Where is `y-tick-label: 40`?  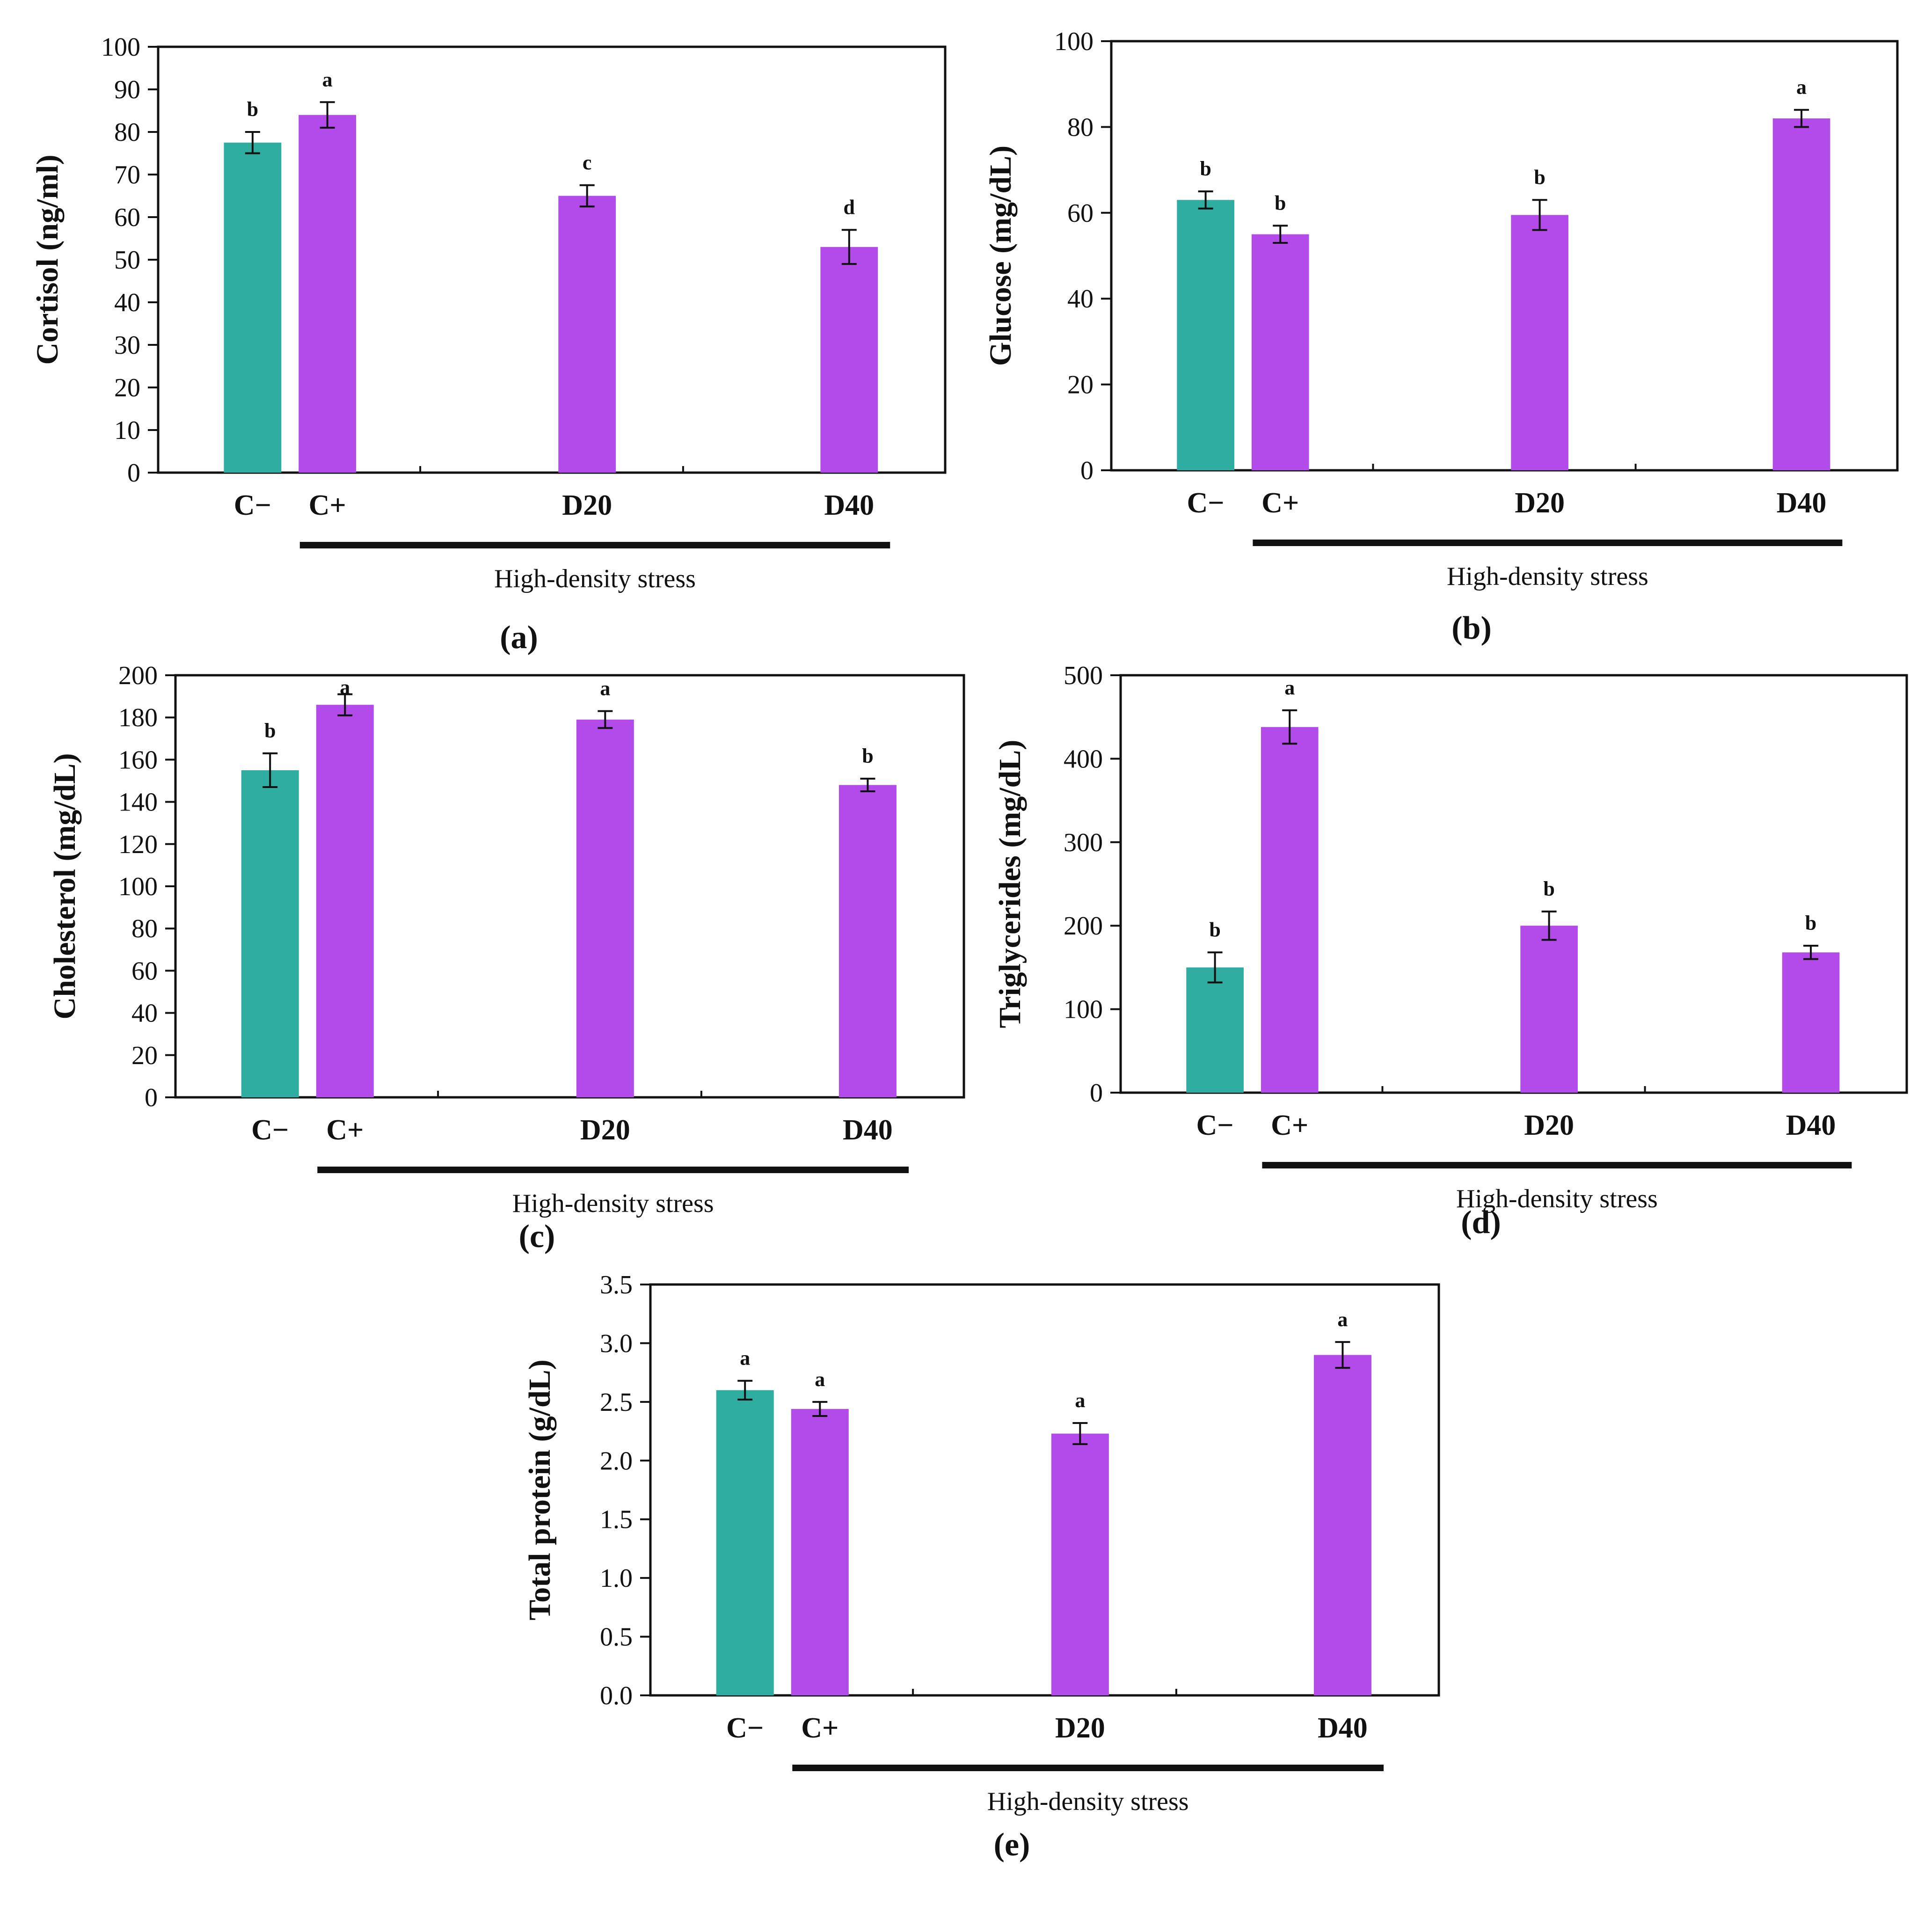 y-tick-label: 40 is located at coordinates (127, 302).